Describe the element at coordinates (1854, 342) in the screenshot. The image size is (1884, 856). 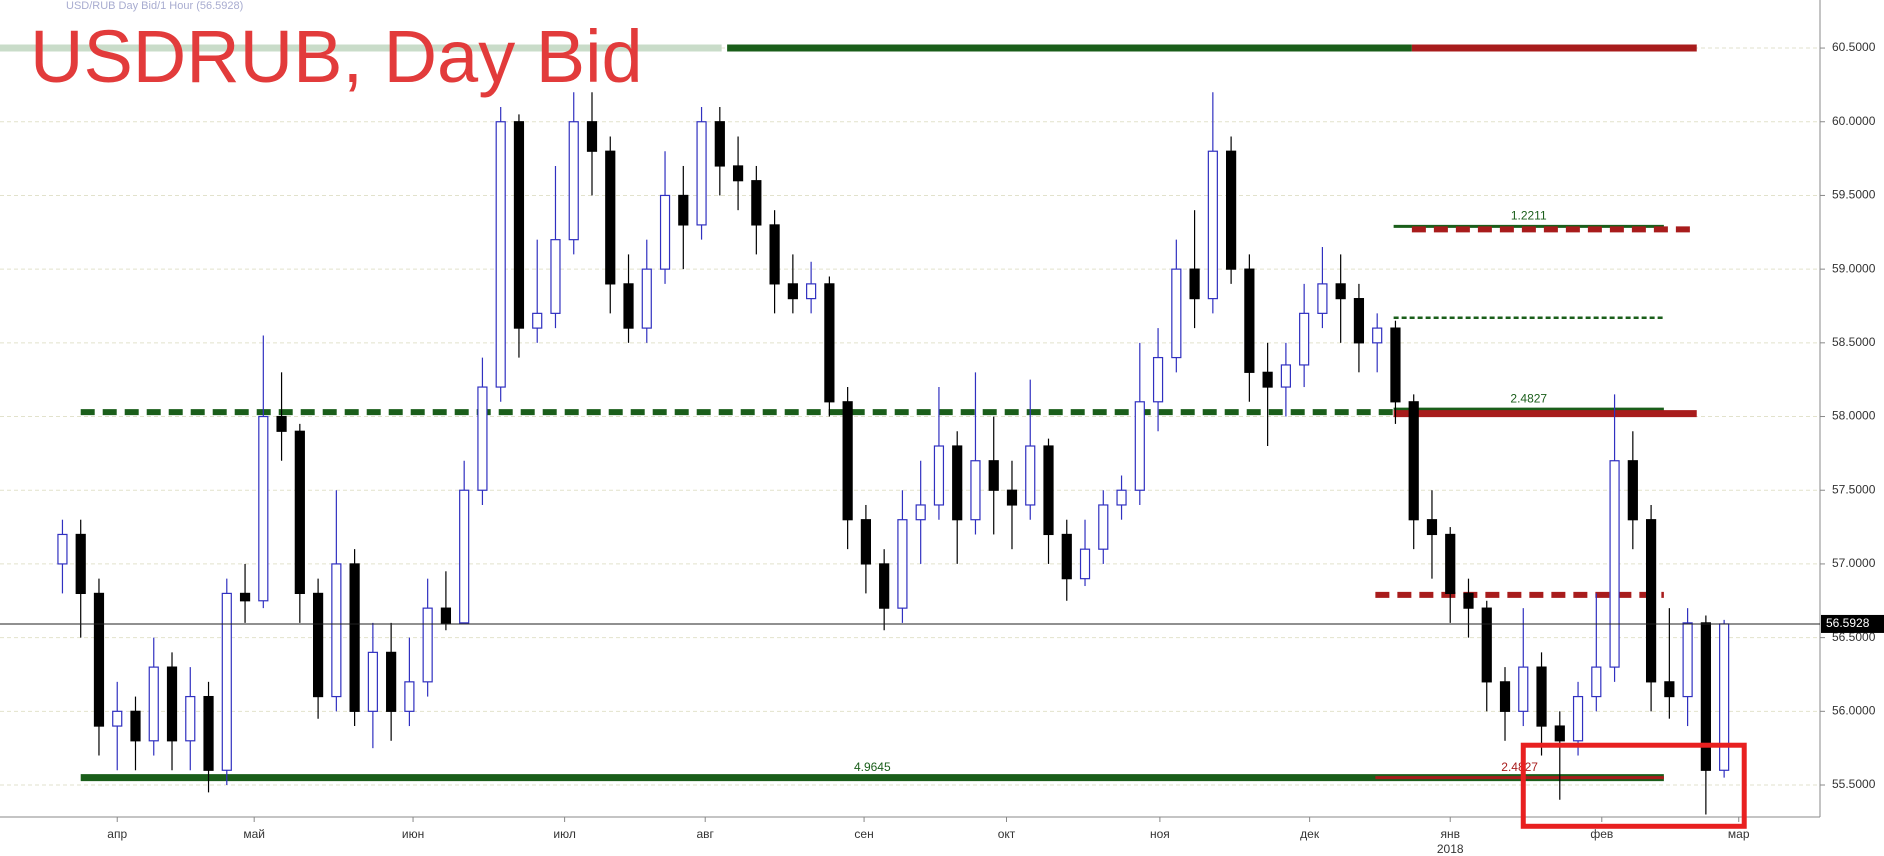
I see `y-tick-label: 58.5000` at that location.